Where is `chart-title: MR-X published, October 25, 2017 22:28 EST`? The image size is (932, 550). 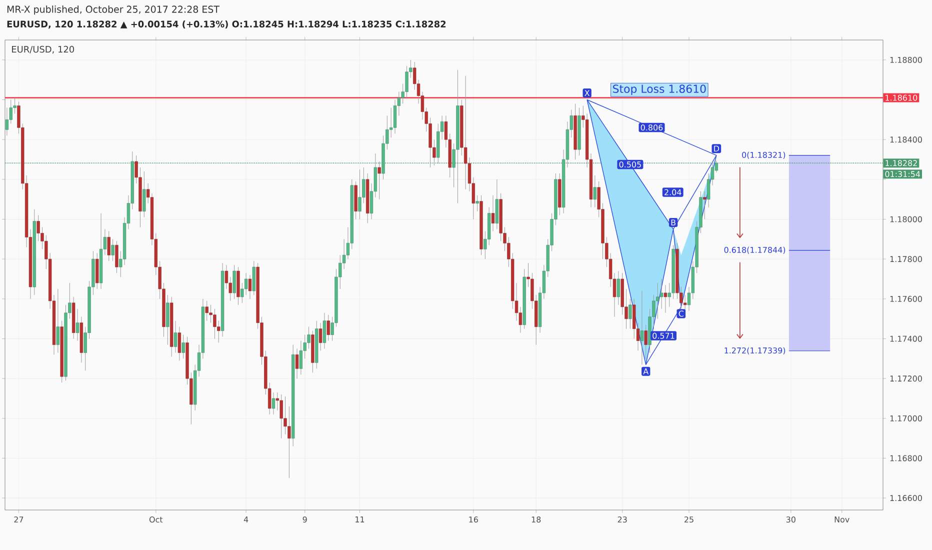
chart-title: MR-X published, October 25, 2017 22:28 EST is located at coordinates (113, 10).